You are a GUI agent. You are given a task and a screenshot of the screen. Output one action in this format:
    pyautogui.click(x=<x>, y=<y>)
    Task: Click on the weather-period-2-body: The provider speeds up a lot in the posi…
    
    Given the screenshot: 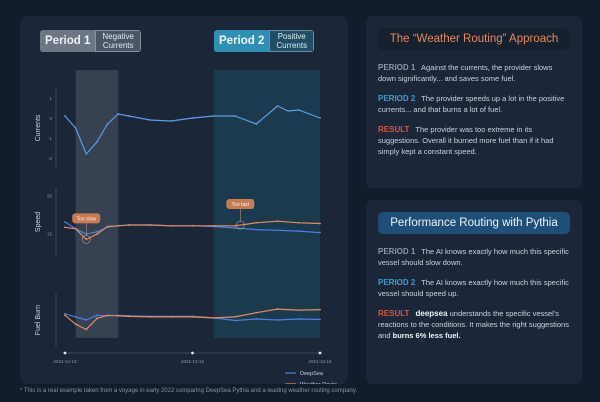 What is the action you would take?
    pyautogui.click(x=471, y=104)
    